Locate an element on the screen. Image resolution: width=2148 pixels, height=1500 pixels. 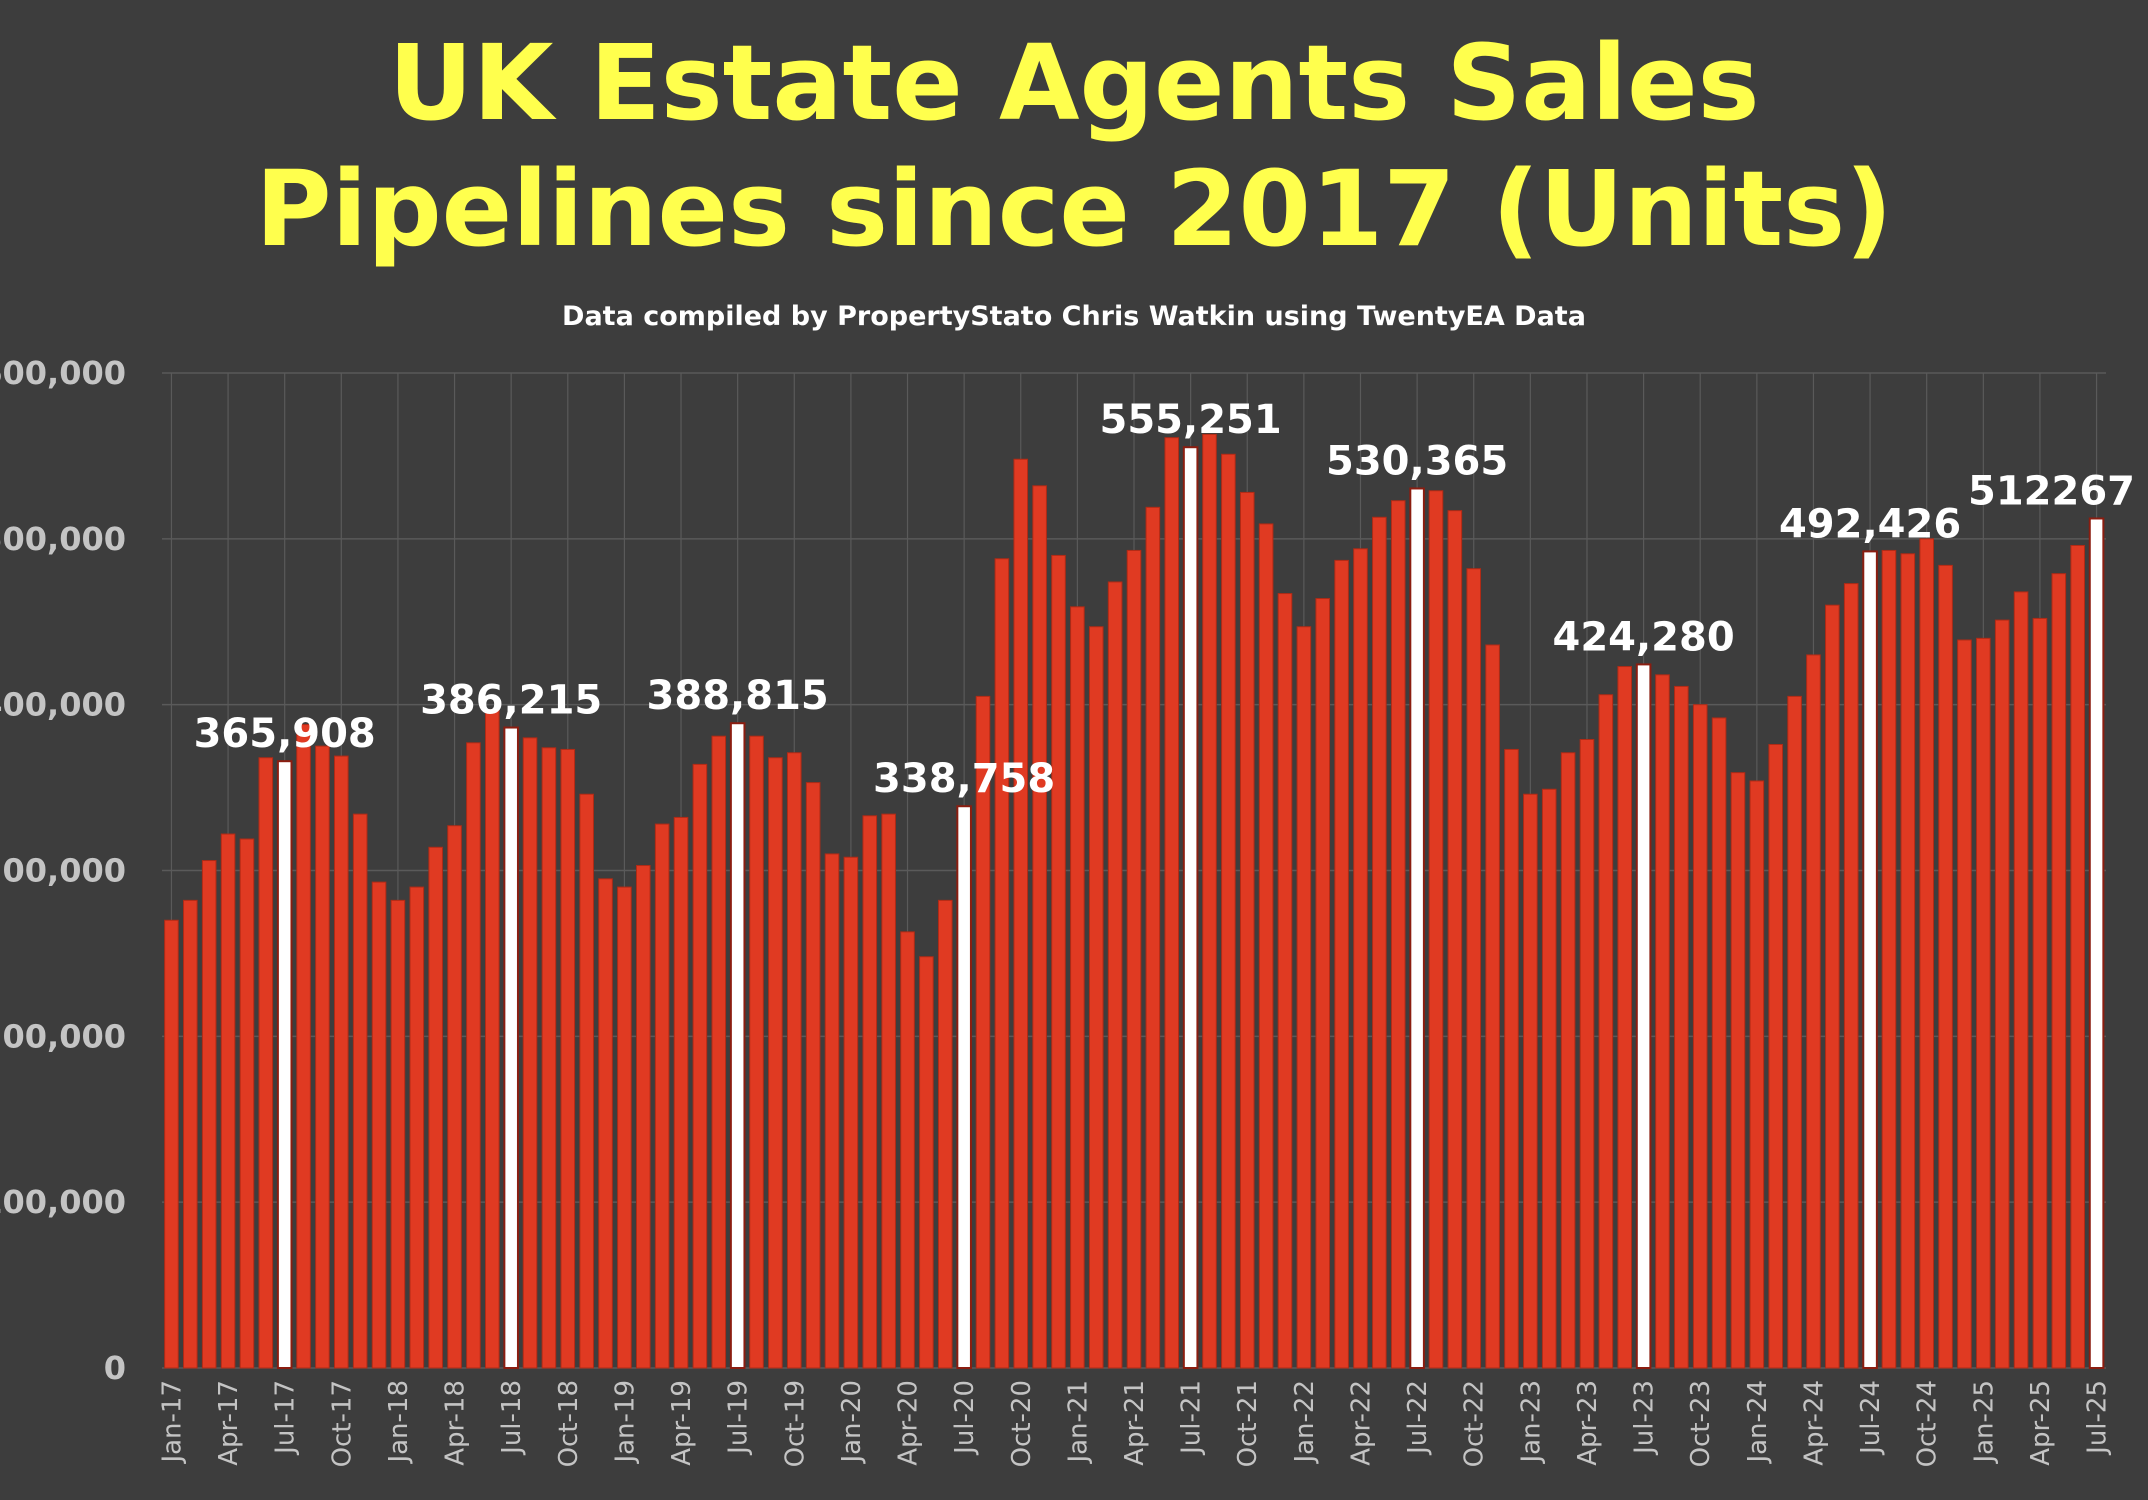
x-tick-label: Oct-18 is located at coordinates (569, 1423).